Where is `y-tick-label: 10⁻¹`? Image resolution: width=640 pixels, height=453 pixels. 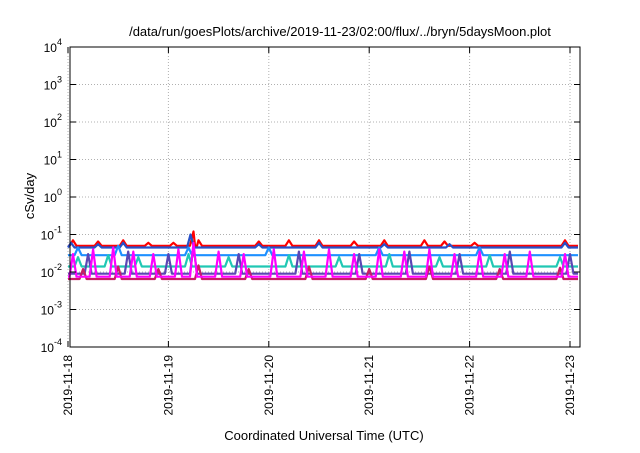
y-tick-label: 10⁻¹ is located at coordinates (51, 234).